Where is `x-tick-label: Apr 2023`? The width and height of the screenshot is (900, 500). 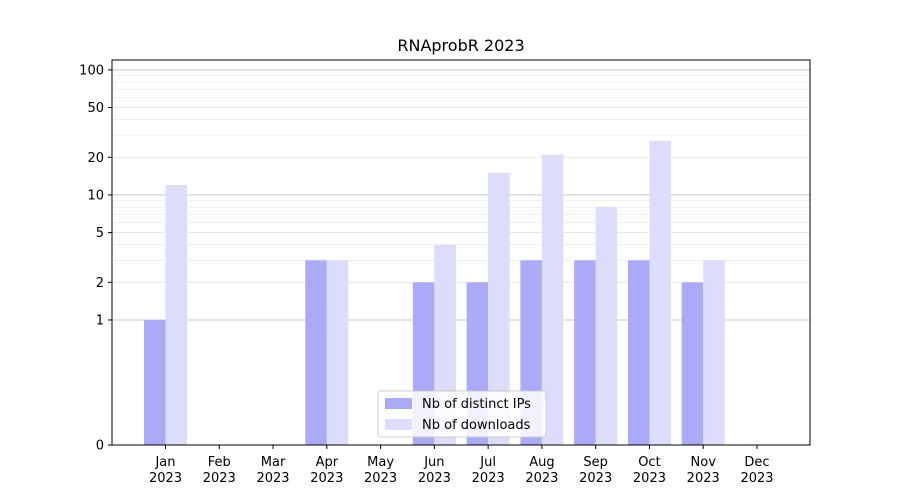
x-tick-label: Apr 2023 is located at coordinates (326, 470).